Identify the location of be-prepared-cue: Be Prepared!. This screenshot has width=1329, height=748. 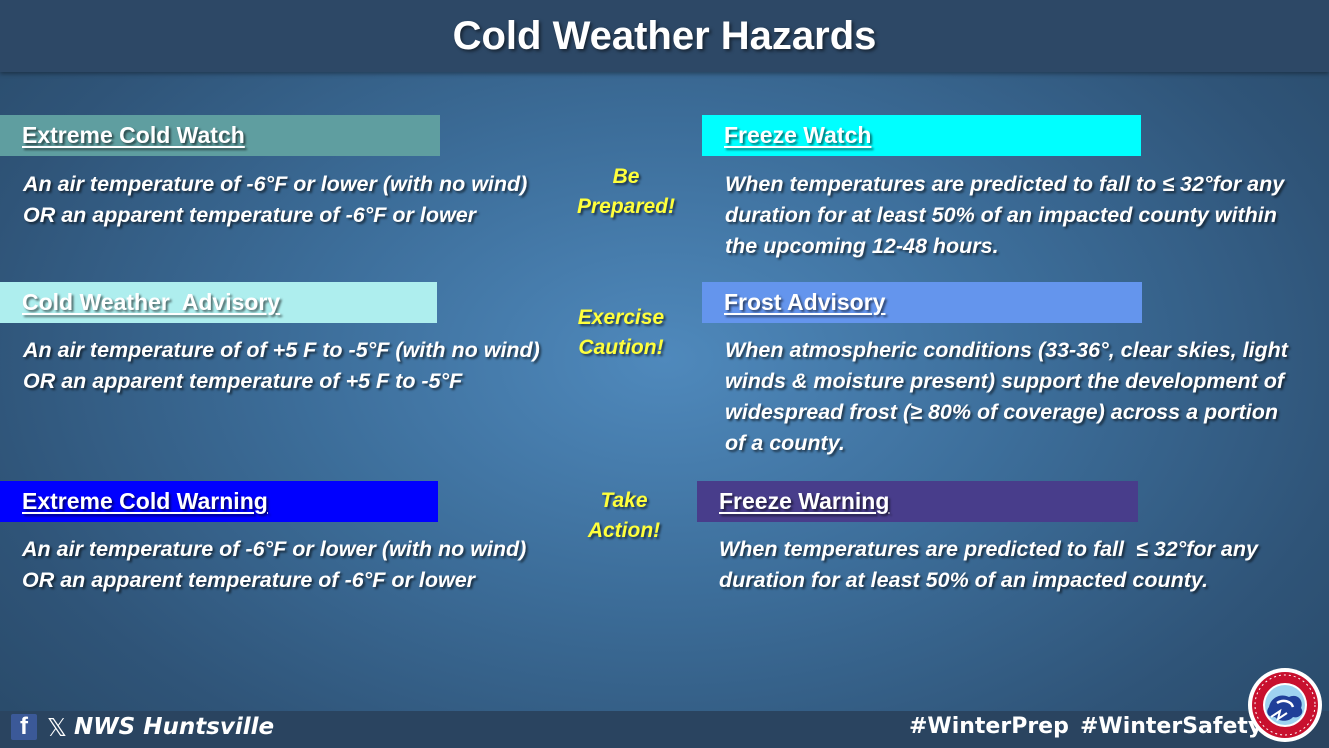
(626, 191).